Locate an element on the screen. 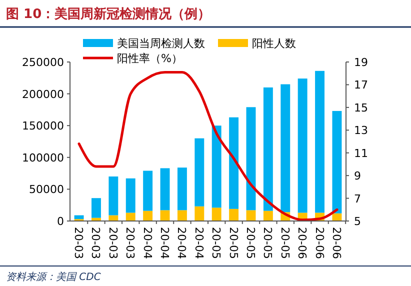 The width and height of the screenshot is (411, 286). y-tick-label: 200000 is located at coordinates (43, 94).